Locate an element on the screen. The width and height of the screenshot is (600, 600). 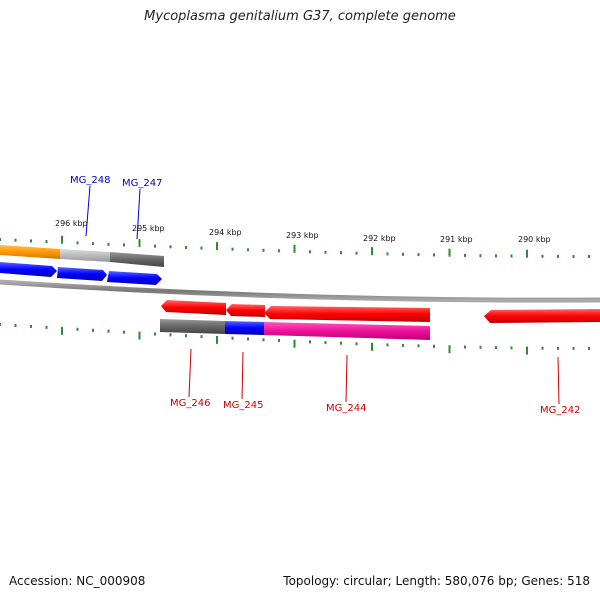
inner-tick-track is located at coordinates (295, 339).